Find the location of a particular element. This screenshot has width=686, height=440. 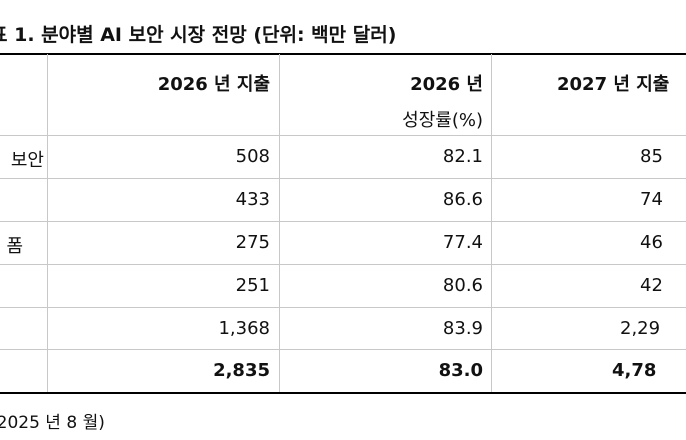

header-2026-spend: 2026 년 지출 is located at coordinates (213, 84).